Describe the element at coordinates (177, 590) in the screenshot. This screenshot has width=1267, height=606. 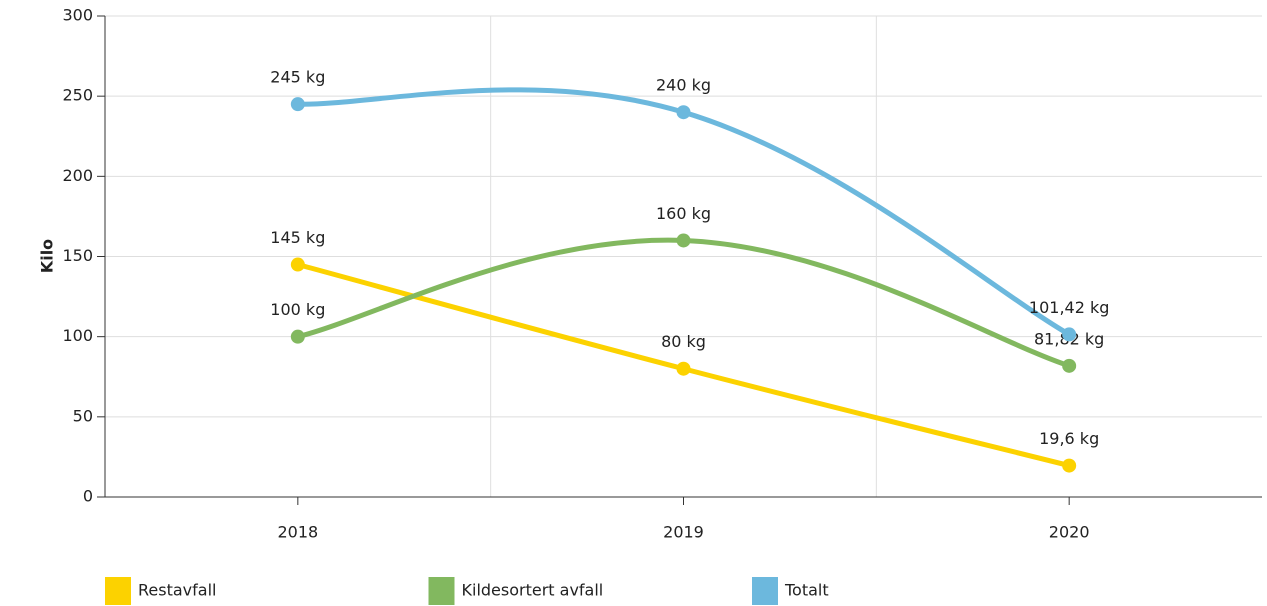
I see `legend-label: Restavfall` at that location.